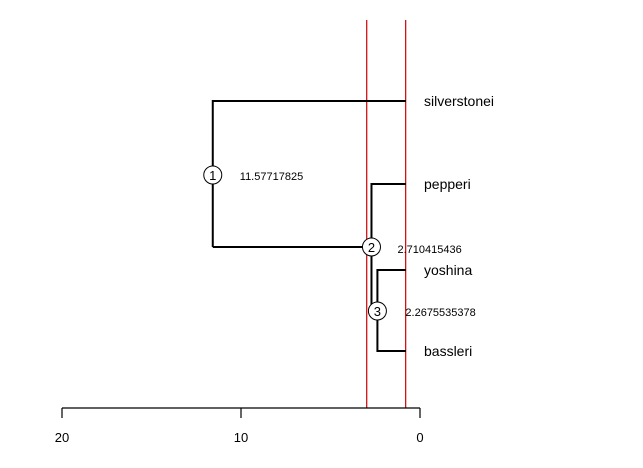 The width and height of the screenshot is (643, 468). I want to click on tip-label-silverstonei: silverstonei, so click(459, 101).